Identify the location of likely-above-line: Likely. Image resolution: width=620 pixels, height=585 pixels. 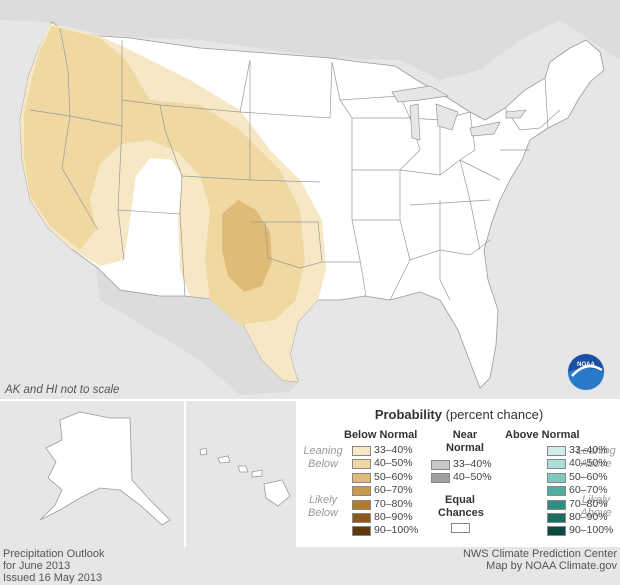
(596, 500).